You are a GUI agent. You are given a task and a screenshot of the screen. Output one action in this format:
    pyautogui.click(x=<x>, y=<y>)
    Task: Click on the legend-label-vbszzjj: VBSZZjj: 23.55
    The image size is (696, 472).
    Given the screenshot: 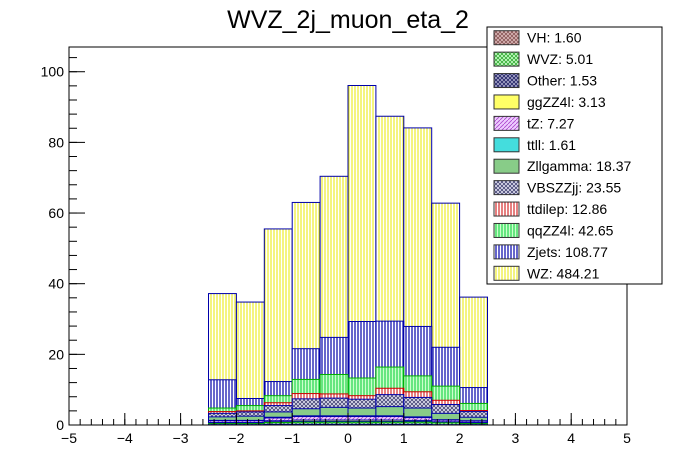 What is the action you would take?
    pyautogui.click(x=574, y=188)
    